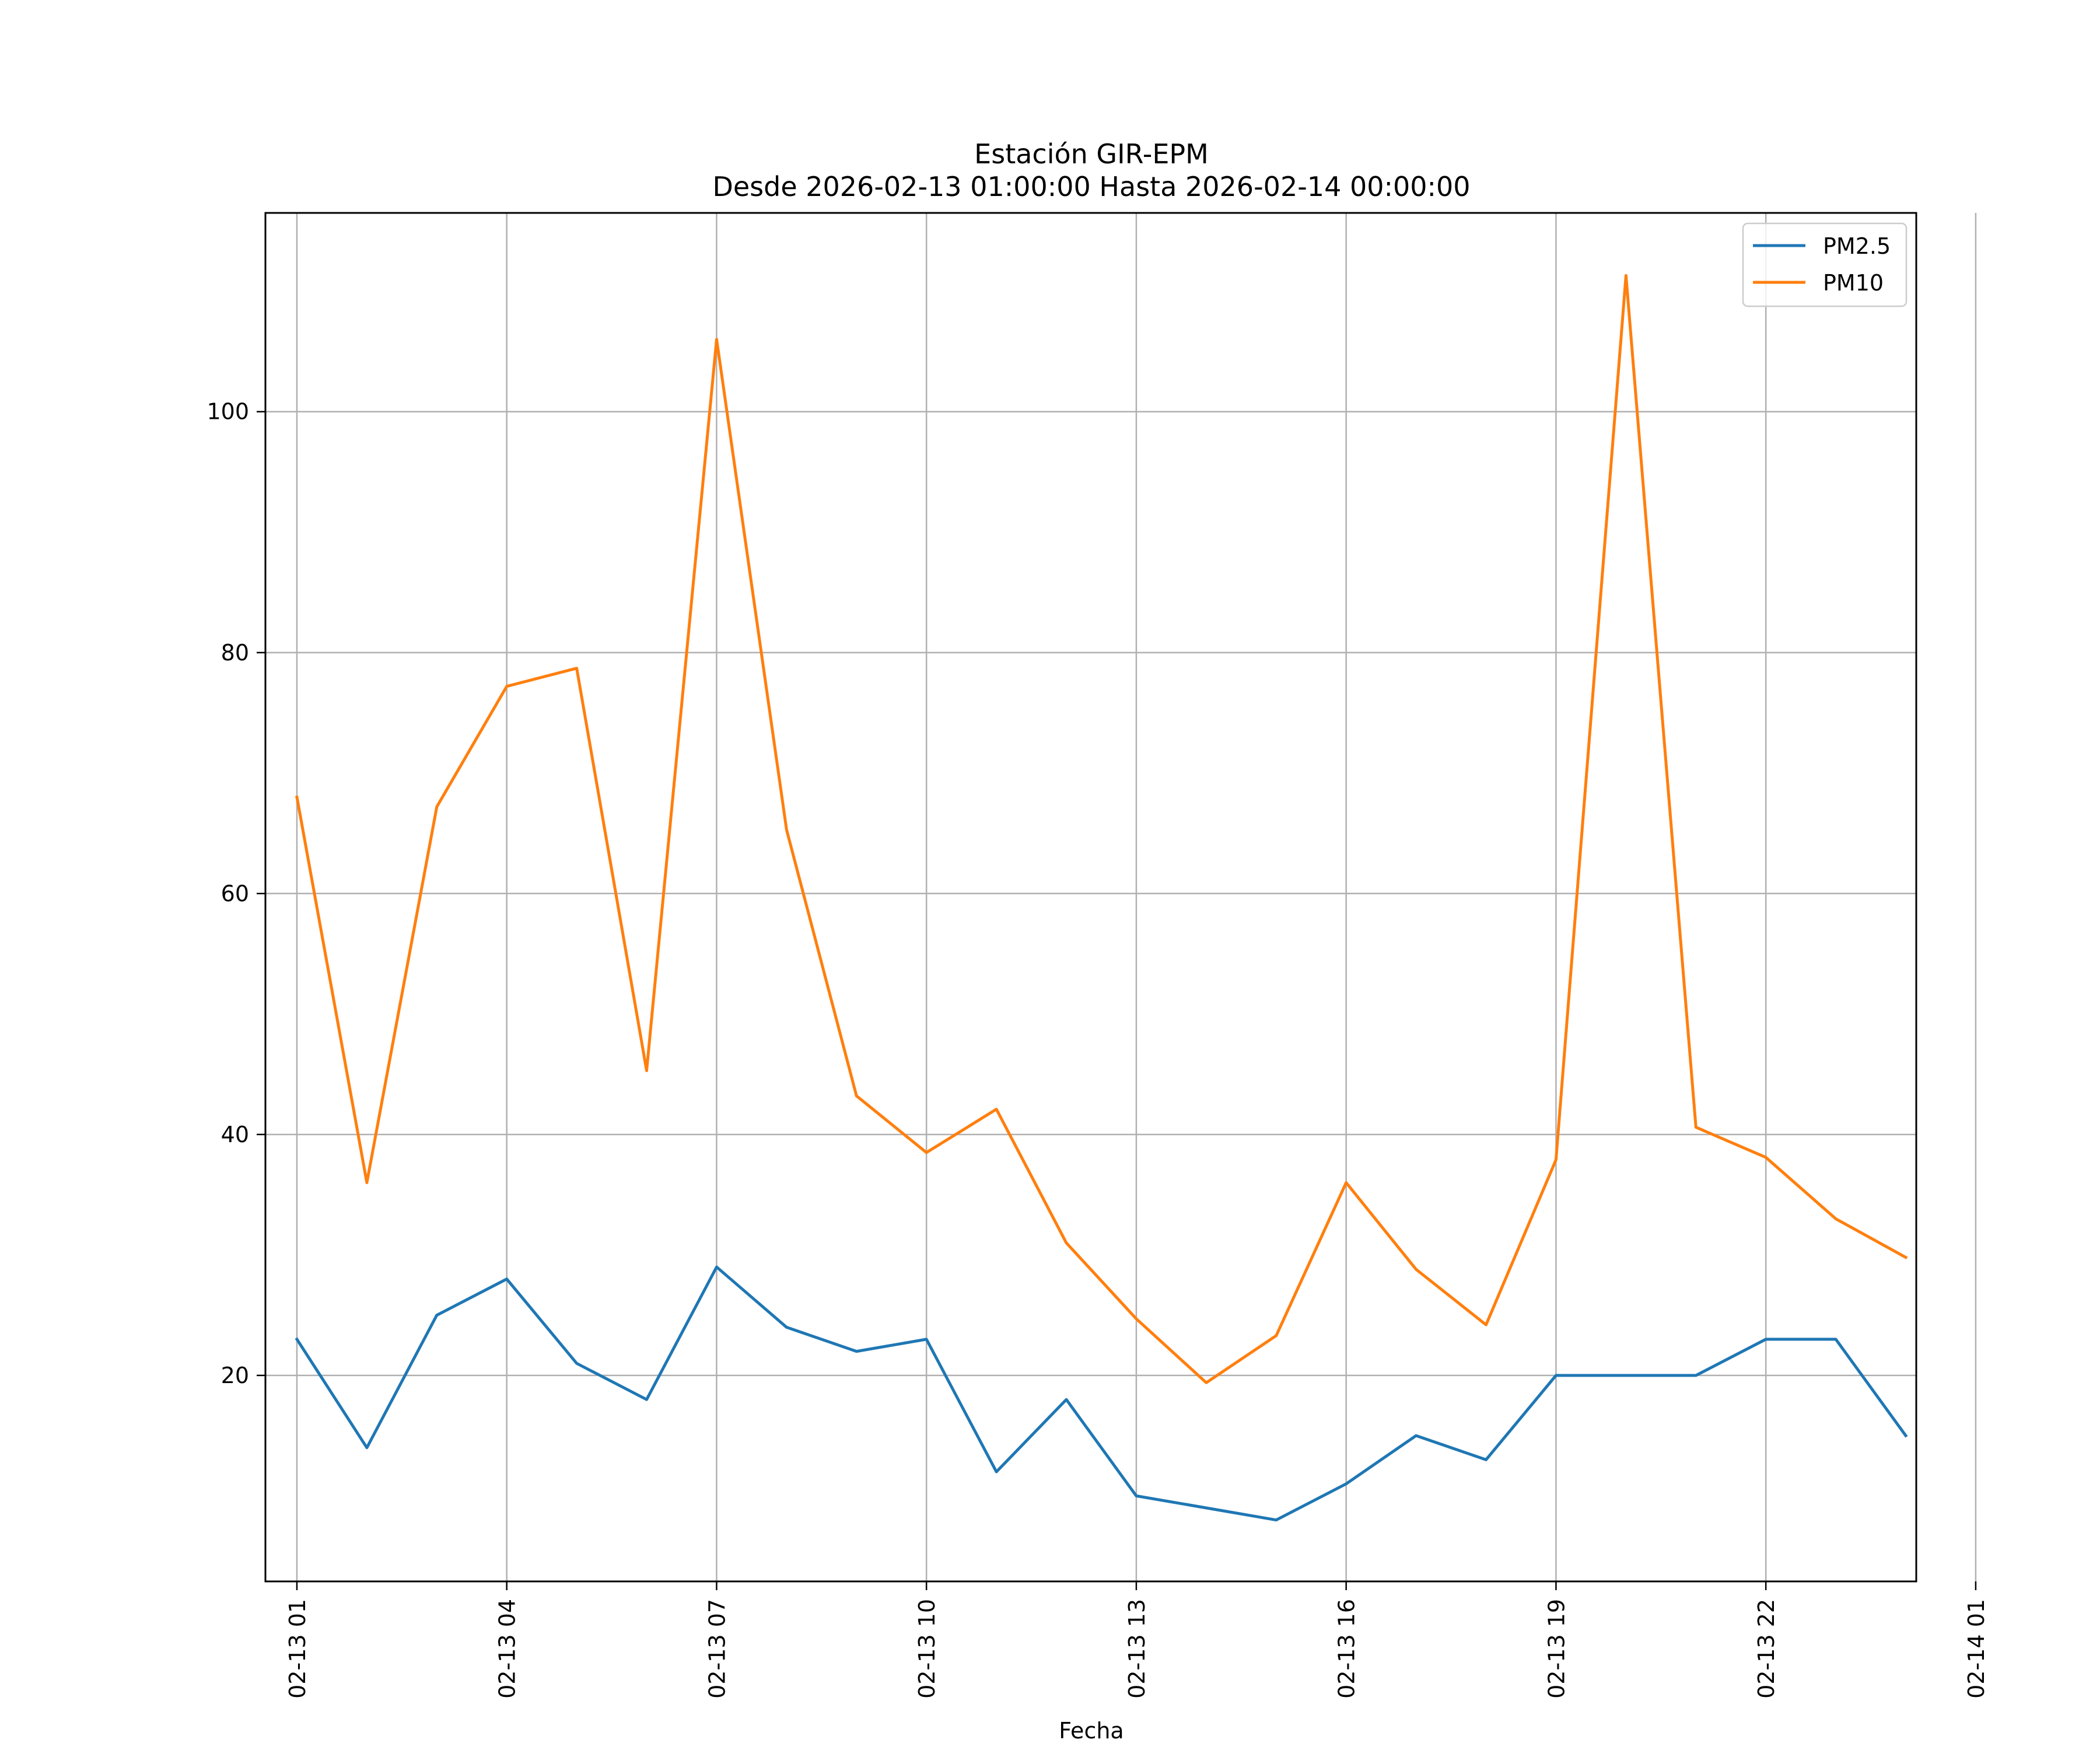 Image resolution: width=2100 pixels, height=1750 pixels. What do you see at coordinates (1825, 264) in the screenshot?
I see `legend: PM2.5 PM10` at bounding box center [1825, 264].